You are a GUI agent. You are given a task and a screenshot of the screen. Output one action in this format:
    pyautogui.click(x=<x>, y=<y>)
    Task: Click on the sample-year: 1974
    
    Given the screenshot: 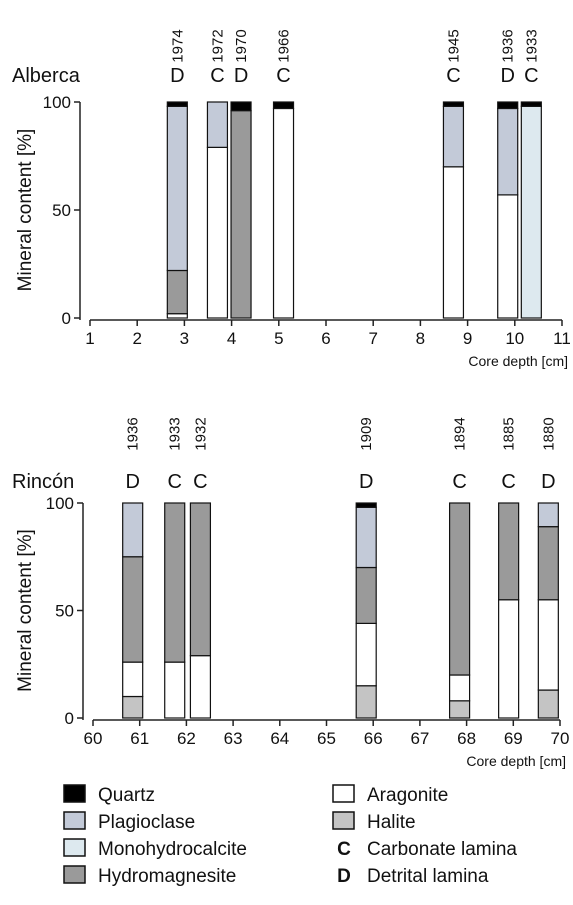 What is the action you would take?
    pyautogui.click(x=177, y=45)
    